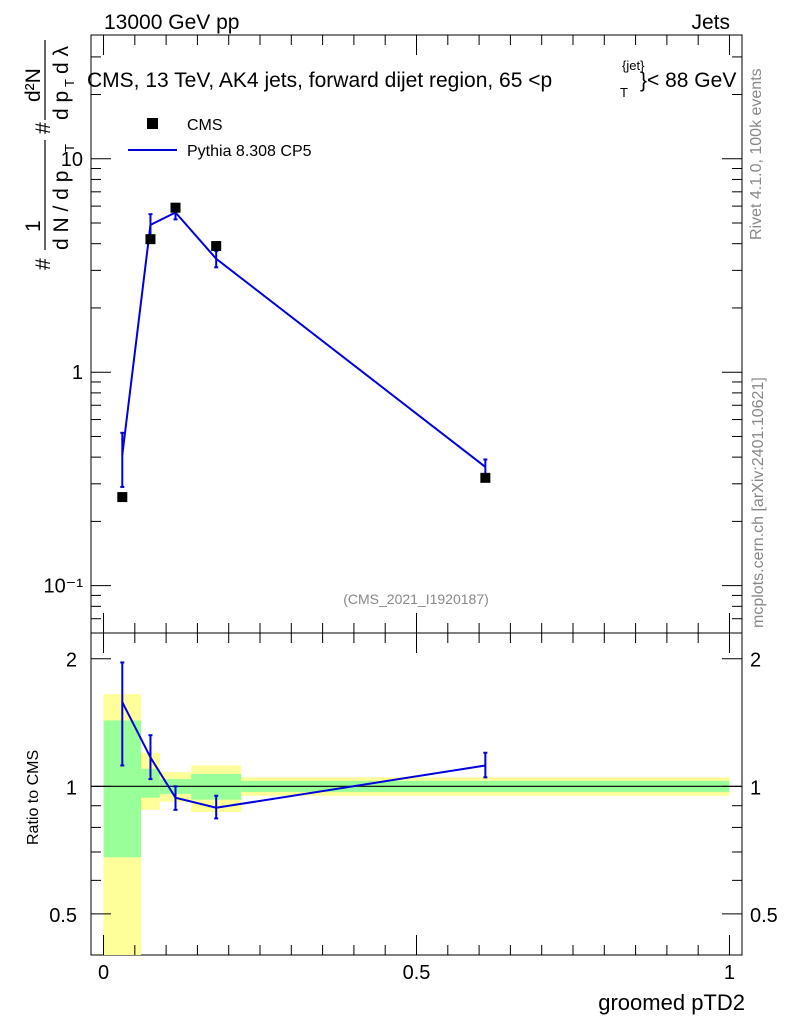 The height and width of the screenshot is (1024, 786). What do you see at coordinates (205, 125) in the screenshot?
I see `legend-cms-label: CMS` at bounding box center [205, 125].